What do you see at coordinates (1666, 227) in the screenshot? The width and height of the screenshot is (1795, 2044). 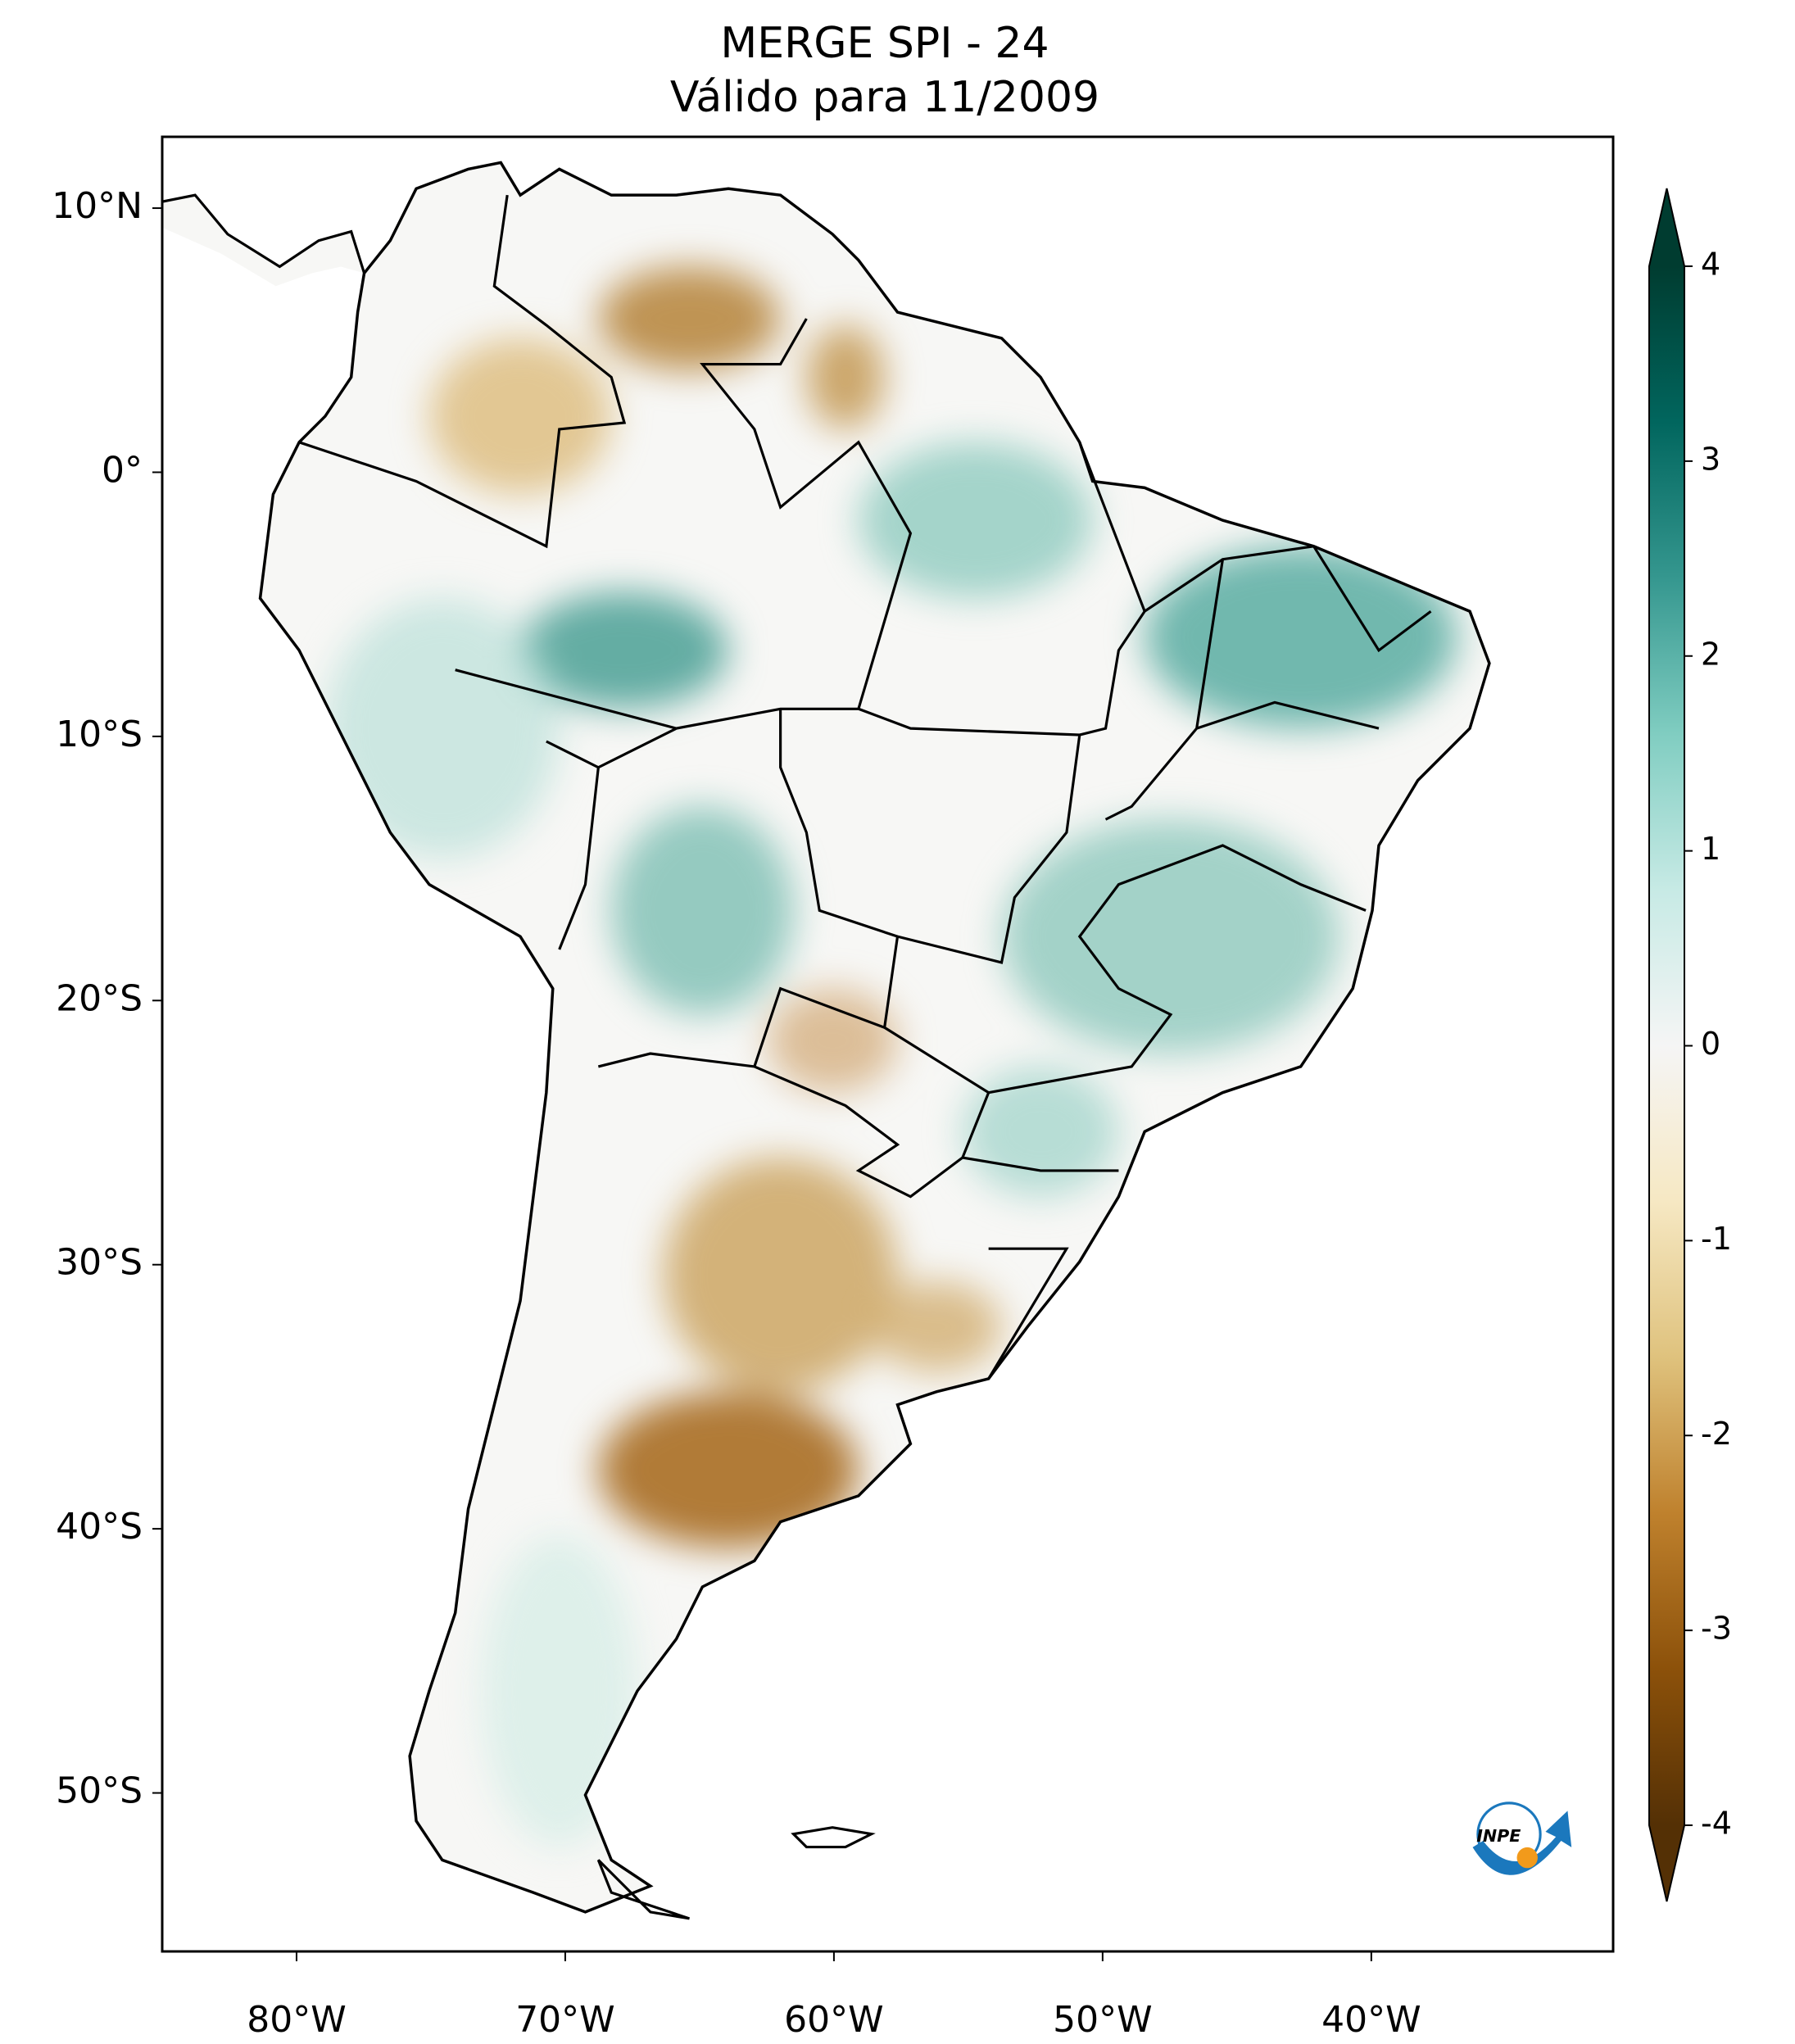 I see `colorbar-extend-max` at bounding box center [1666, 227].